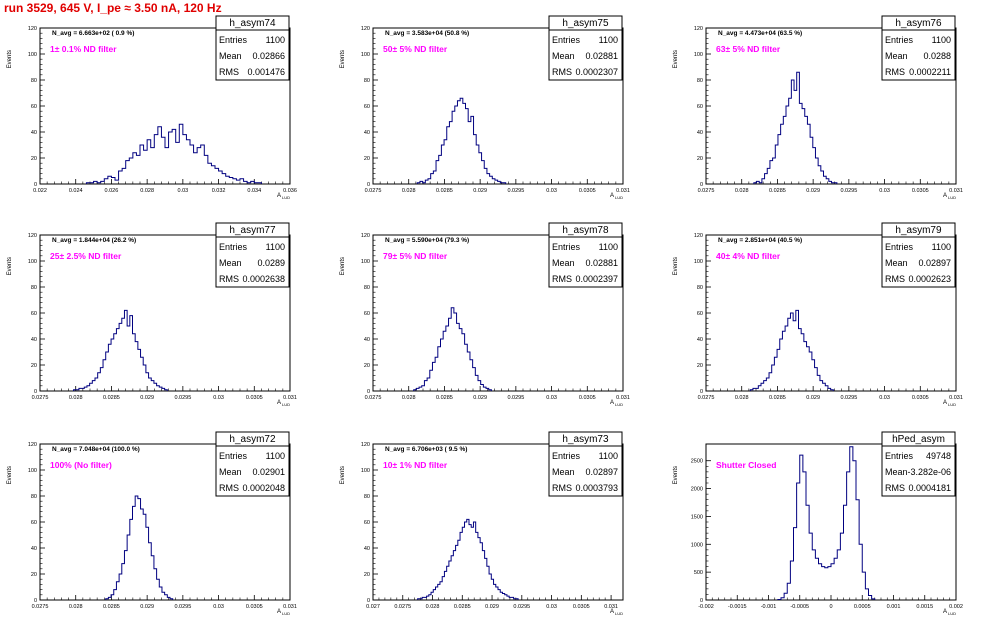 The height and width of the screenshot is (622, 996). I want to click on stats-value: 0.0002638, so click(263, 279).